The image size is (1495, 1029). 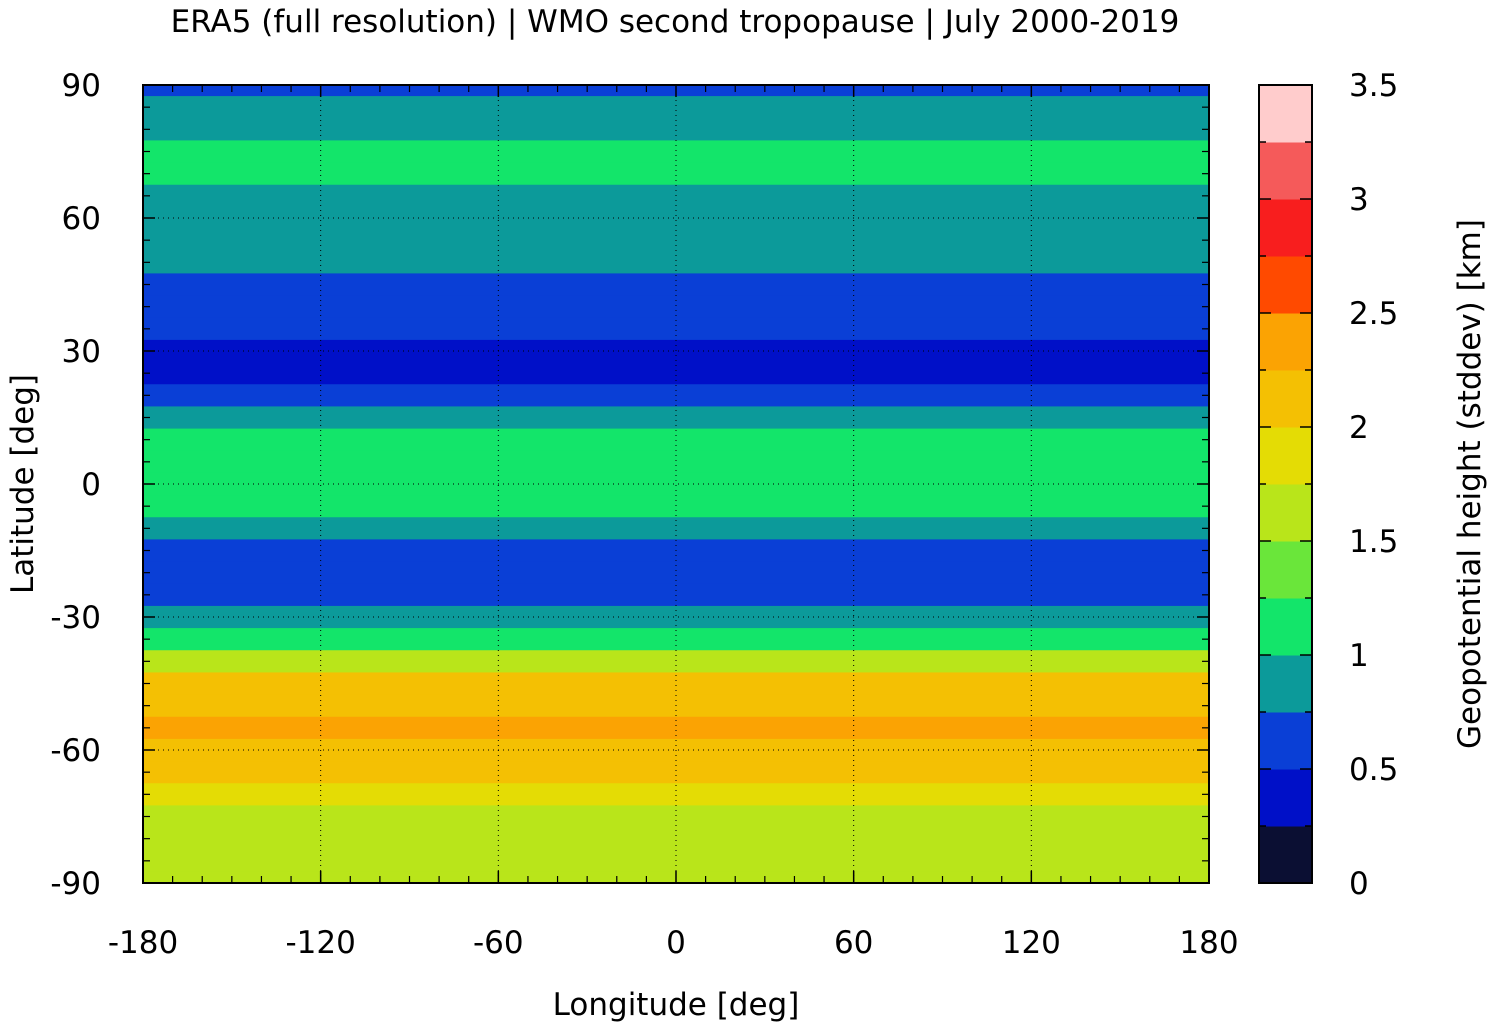 What do you see at coordinates (75, 884) in the screenshot?
I see `y-tick-label: -90` at bounding box center [75, 884].